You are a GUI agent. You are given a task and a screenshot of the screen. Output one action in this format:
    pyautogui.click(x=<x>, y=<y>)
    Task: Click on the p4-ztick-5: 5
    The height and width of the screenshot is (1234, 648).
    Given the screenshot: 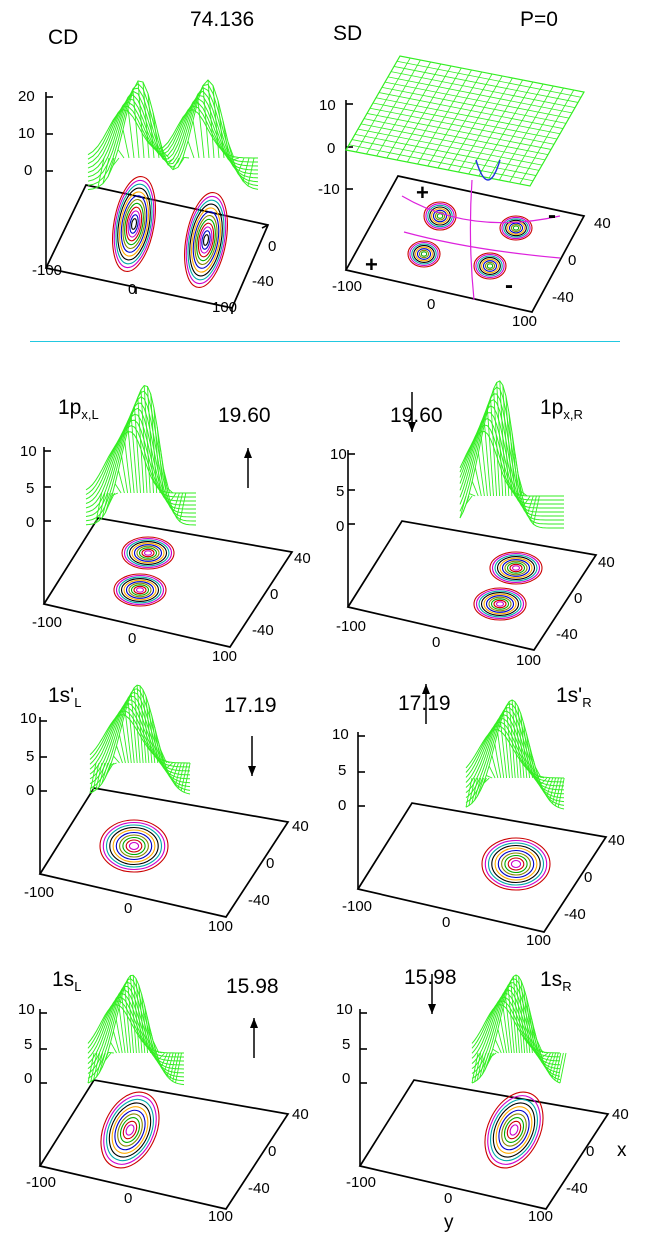 What is the action you would take?
    pyautogui.click(x=342, y=770)
    